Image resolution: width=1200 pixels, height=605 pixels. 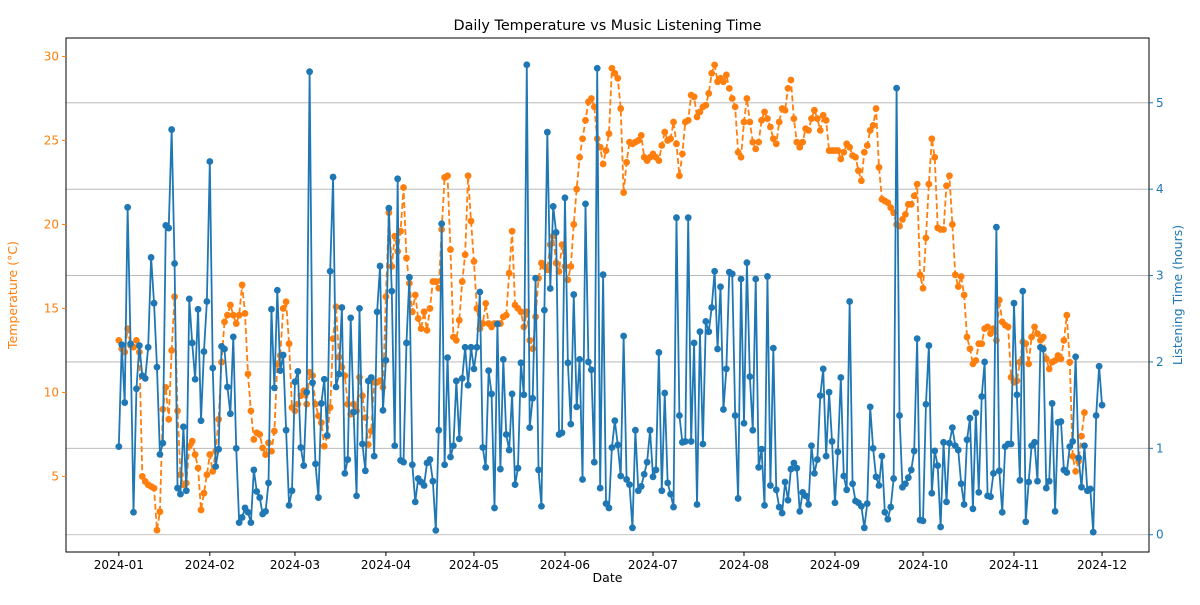 I want to click on x-tick-label: 2024-01, so click(x=119, y=565).